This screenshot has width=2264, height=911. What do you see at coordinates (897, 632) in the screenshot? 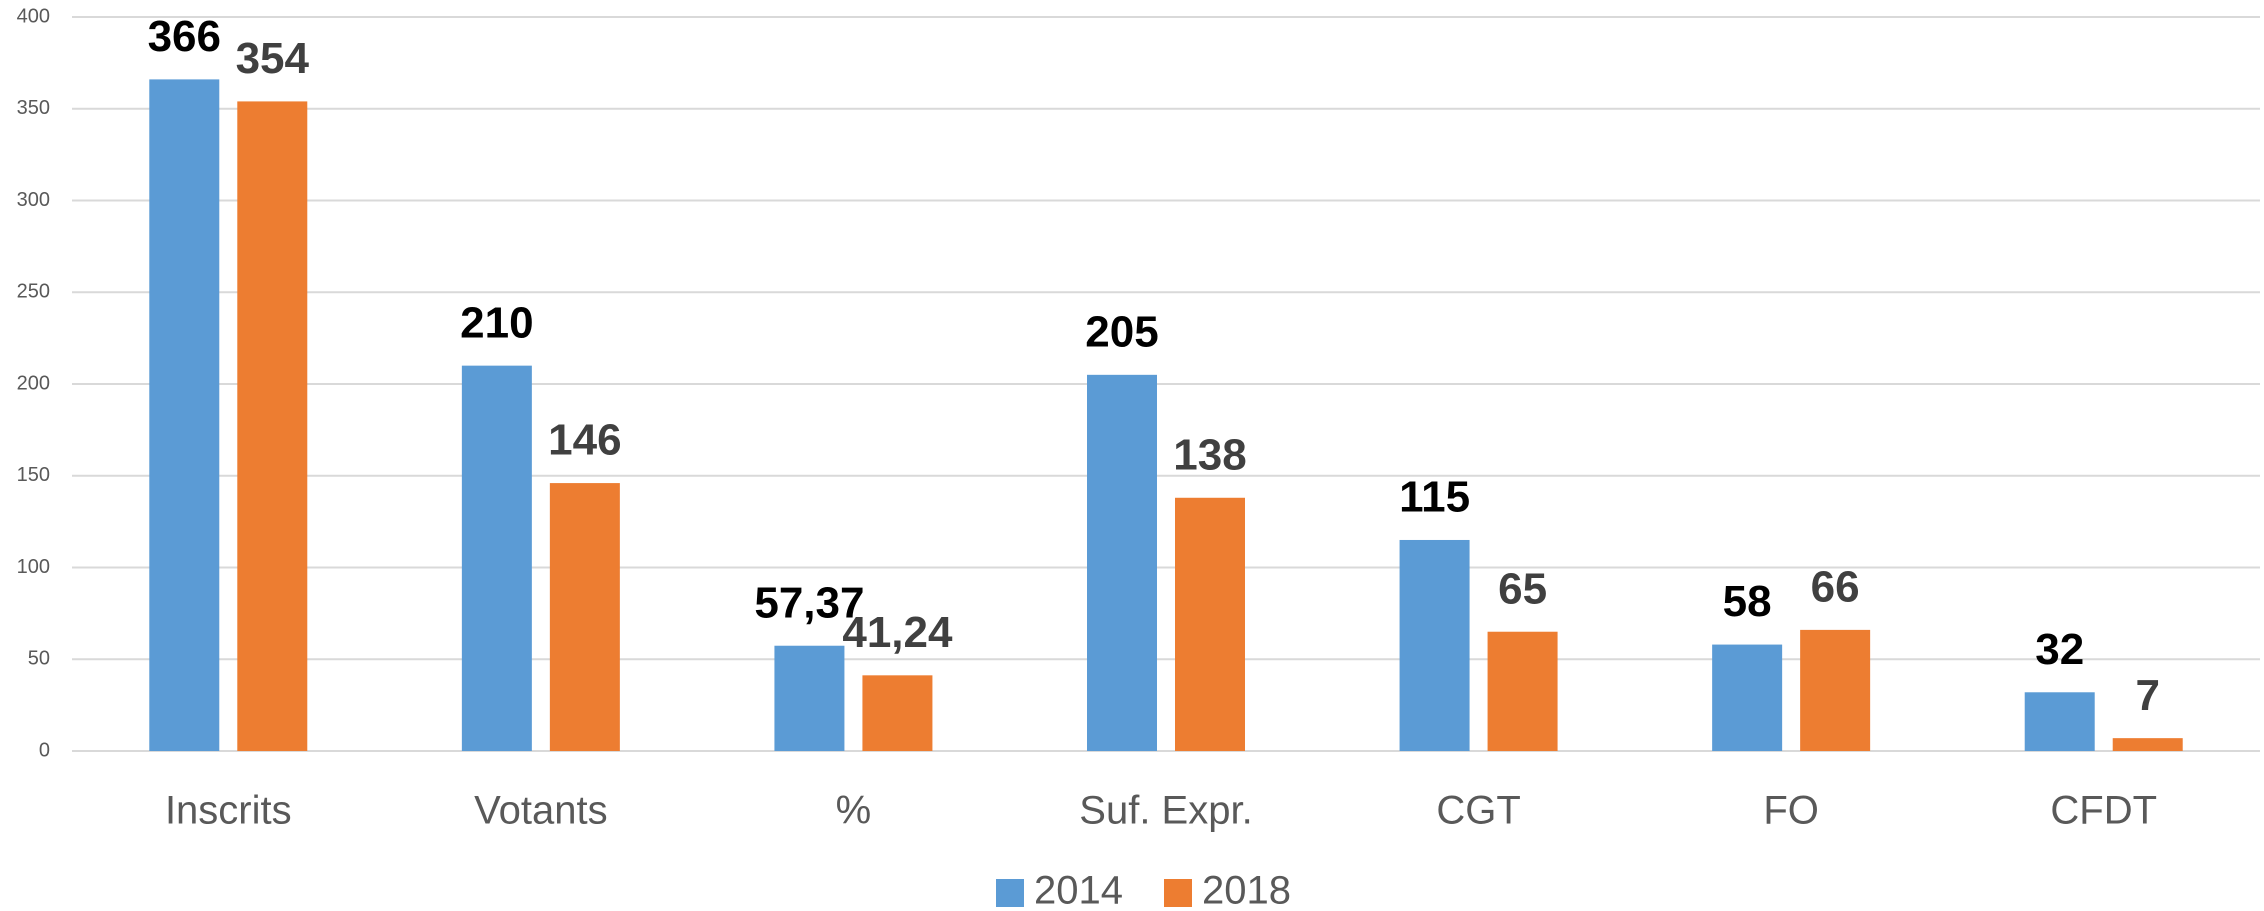
I see `value-label: 41,24` at bounding box center [897, 632].